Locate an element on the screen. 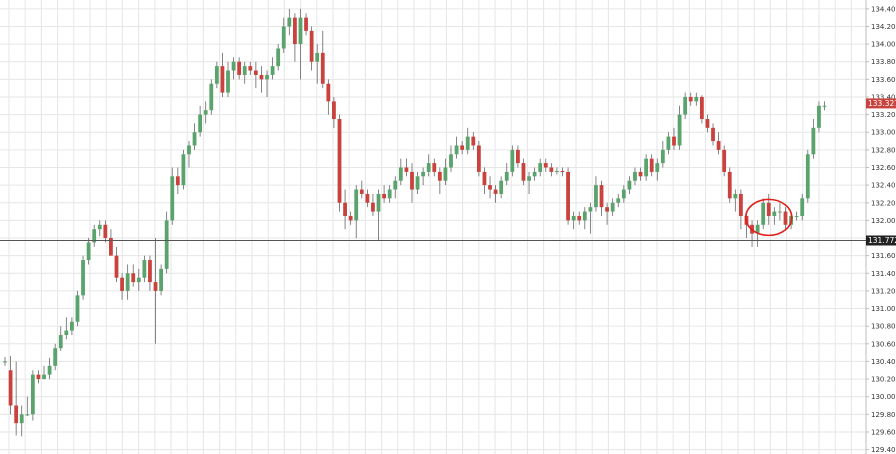  y-tick-label: 131.600 is located at coordinates (883, 256).